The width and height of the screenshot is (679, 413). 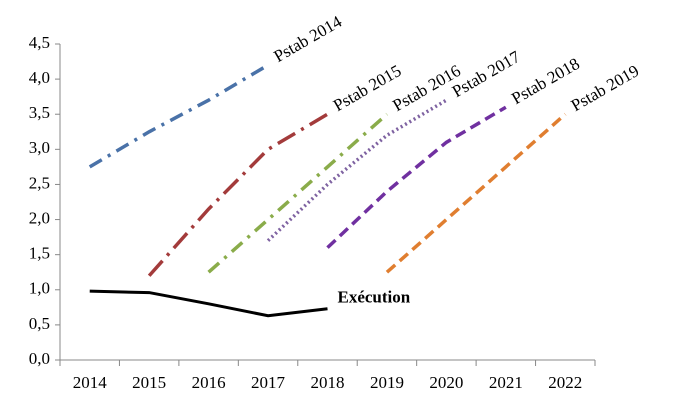 What do you see at coordinates (268, 382) in the screenshot?
I see `x-tick-label: 2017` at bounding box center [268, 382].